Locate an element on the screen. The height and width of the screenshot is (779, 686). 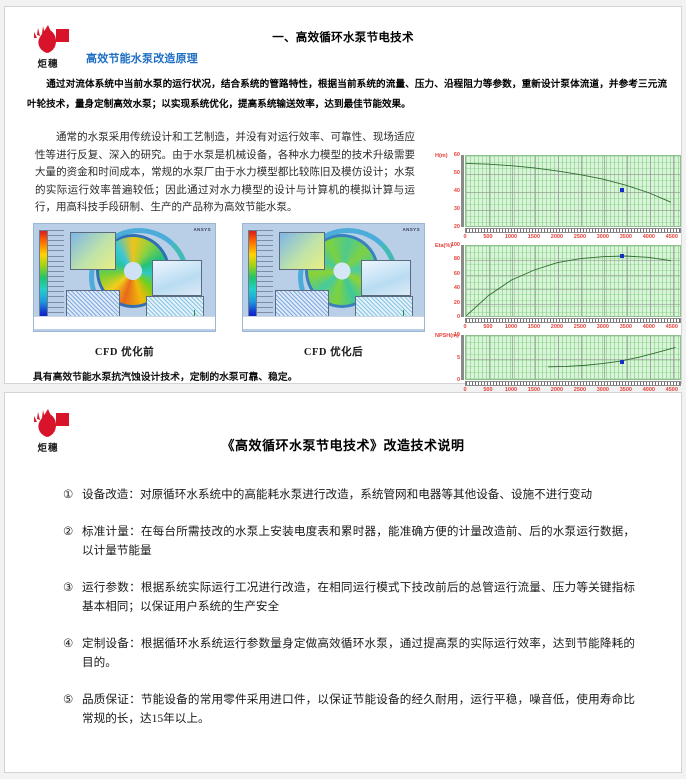
cfd-image-after: ANSYS is located at coordinates (333, 277).